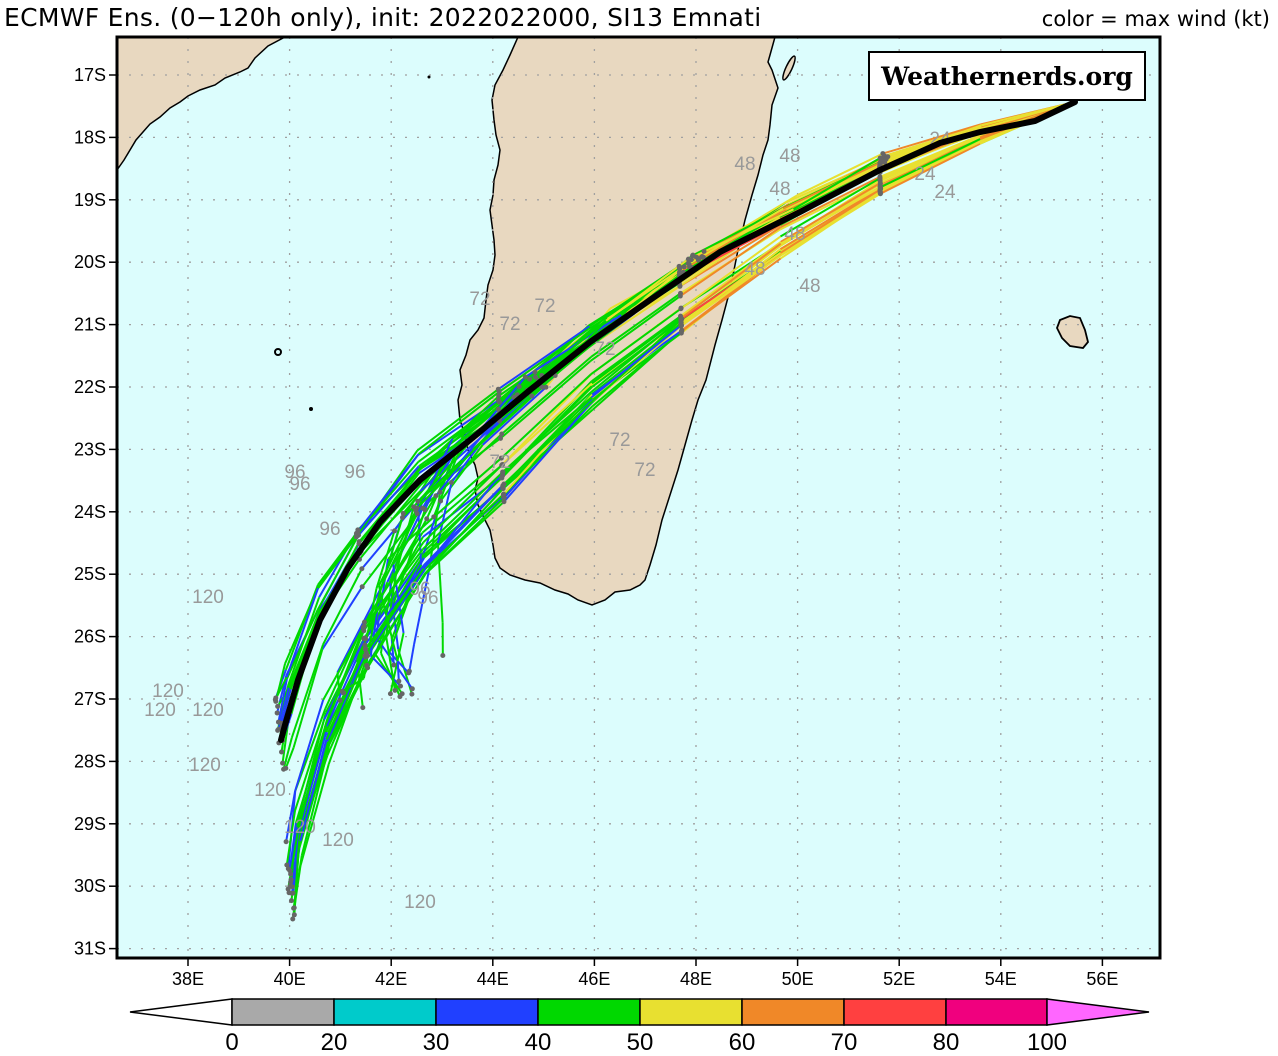  I want to click on watermark-logo: Weathernerds.org, so click(1007, 76).